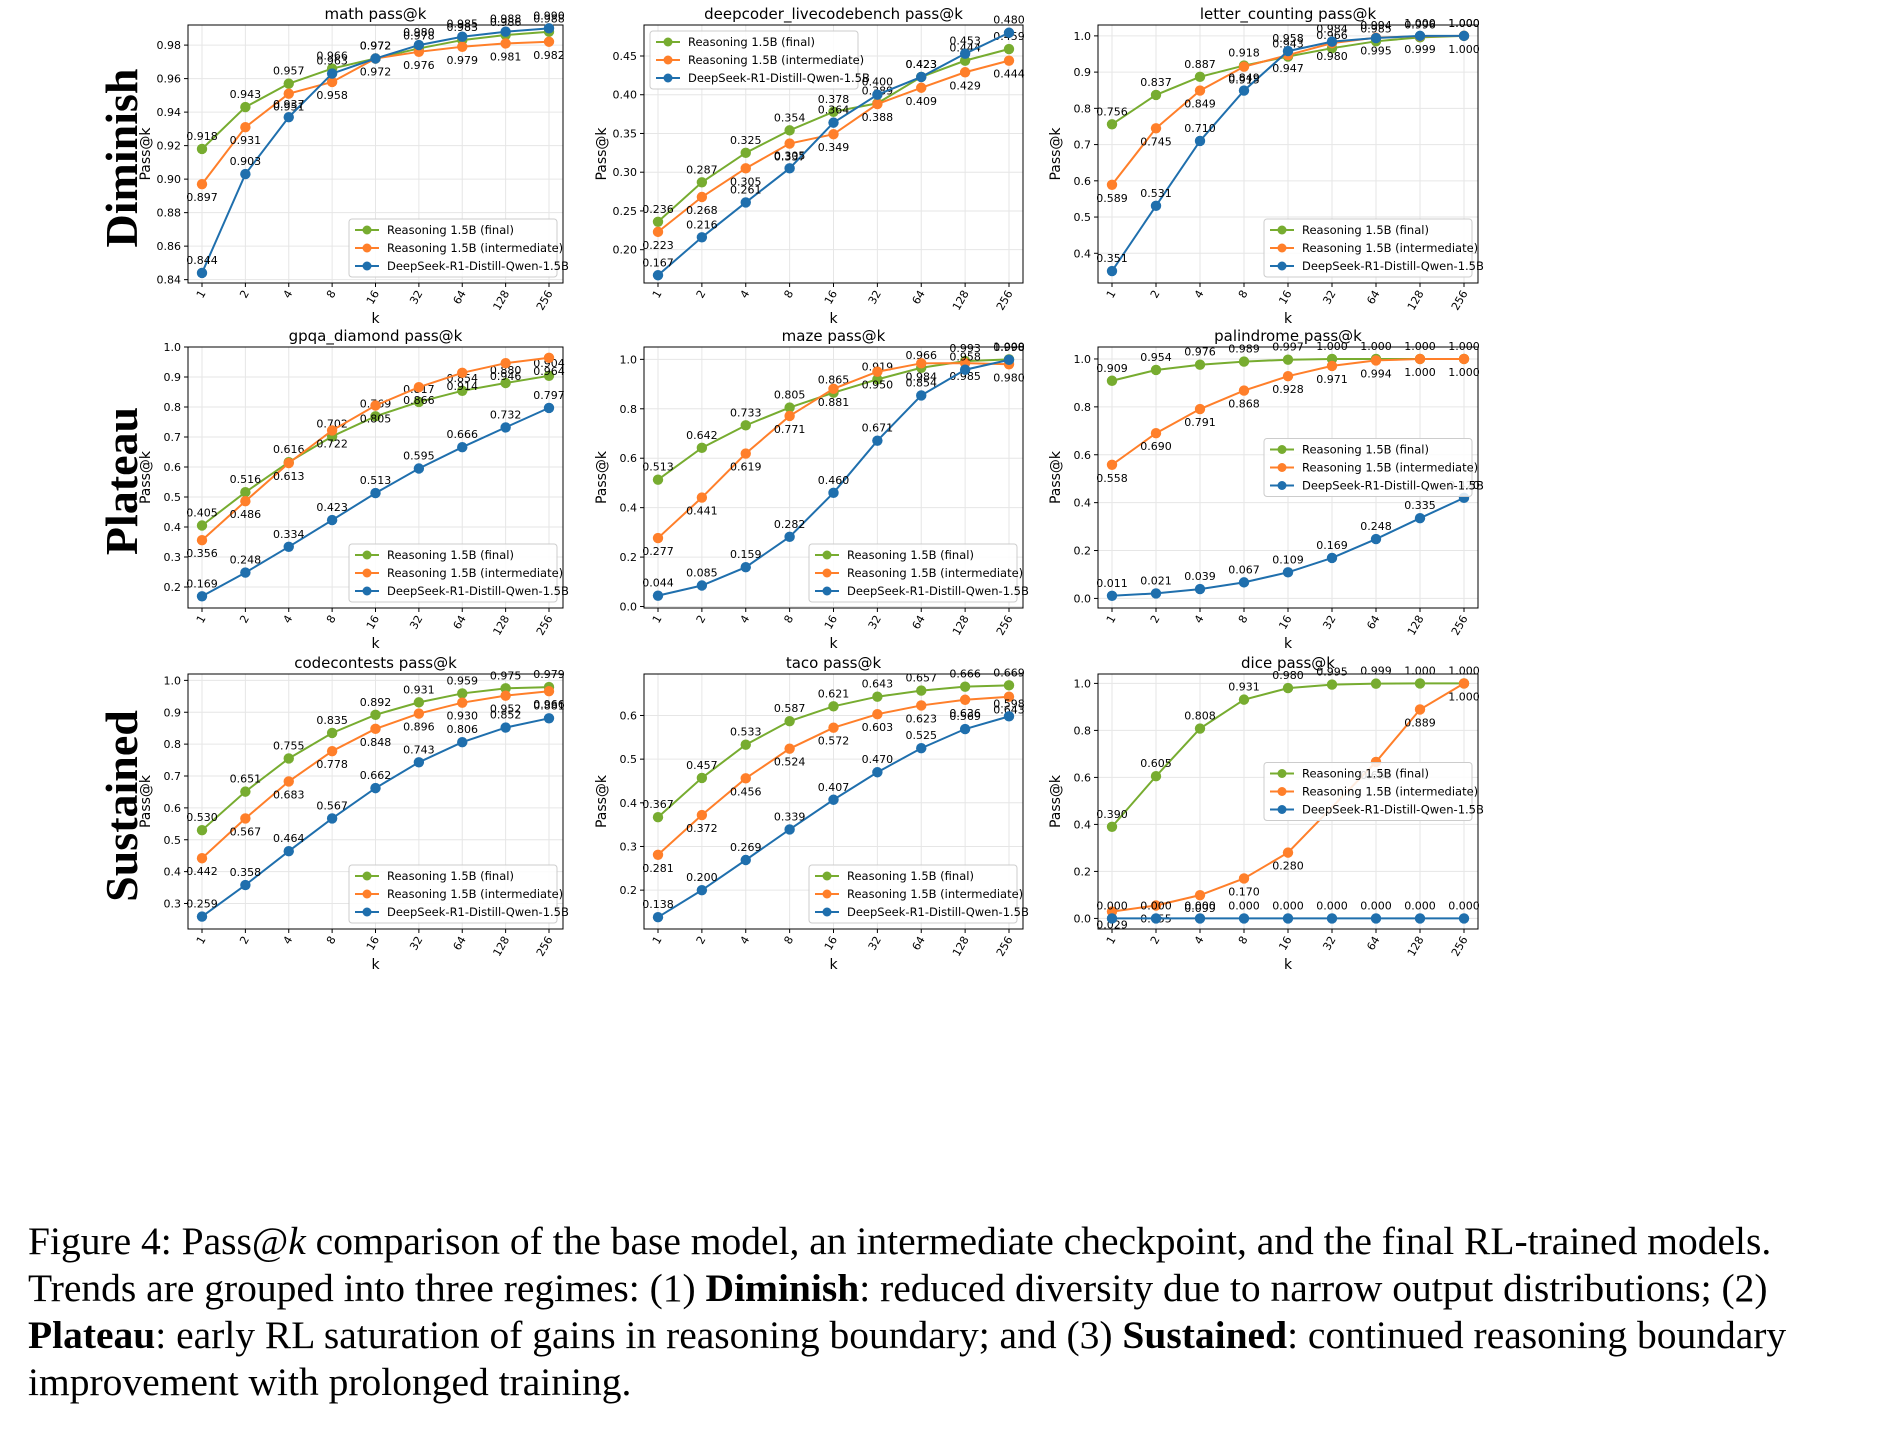  I want to click on chart-7-series-2-label-4: 0.407, so click(834, 787).